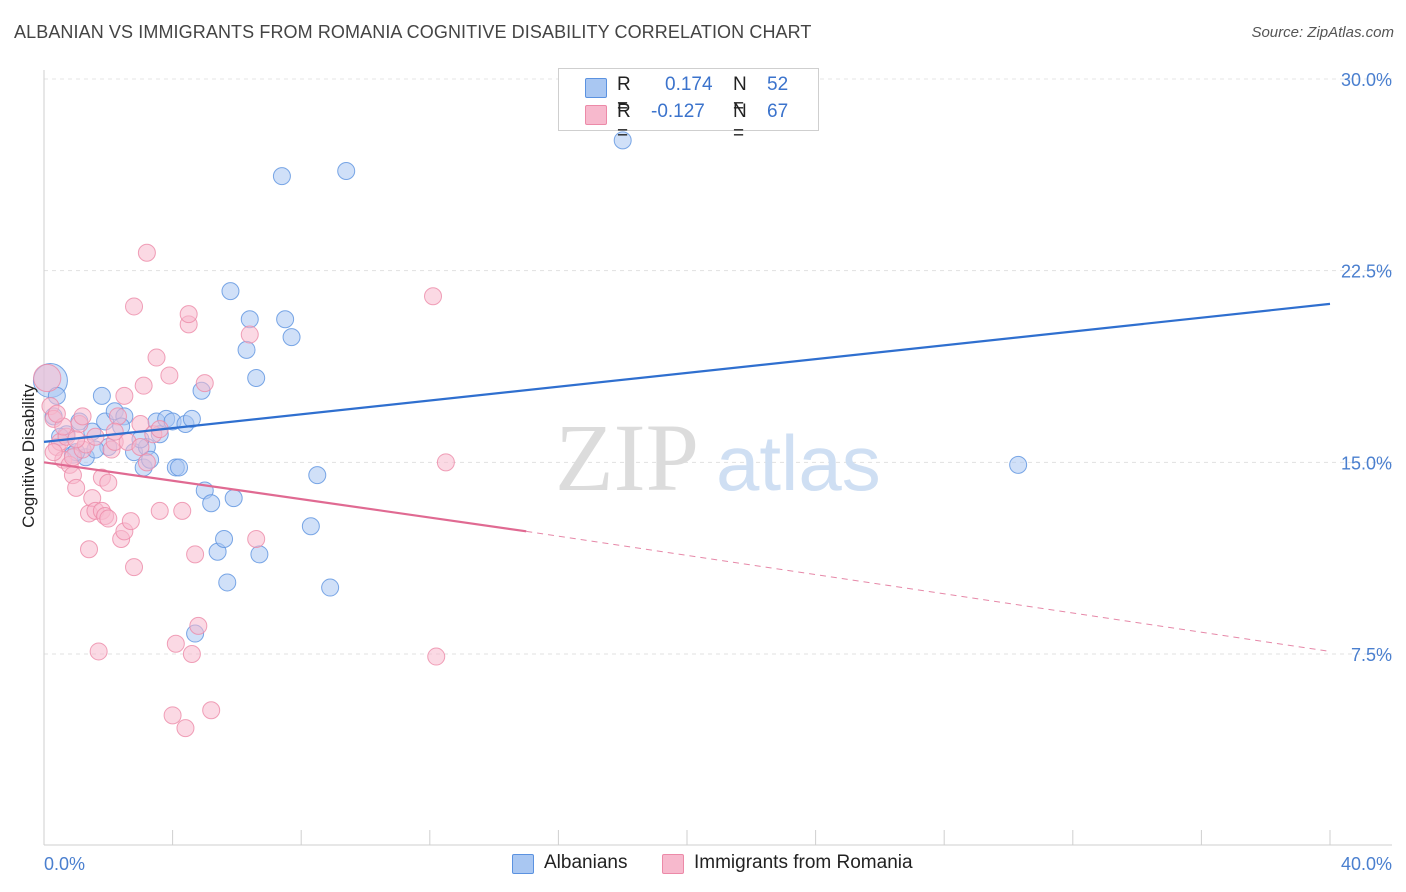 This screenshot has width=1406, height=892. What do you see at coordinates (1366, 80) in the screenshot?
I see `y-tick-label: 30.0%` at bounding box center [1366, 80].